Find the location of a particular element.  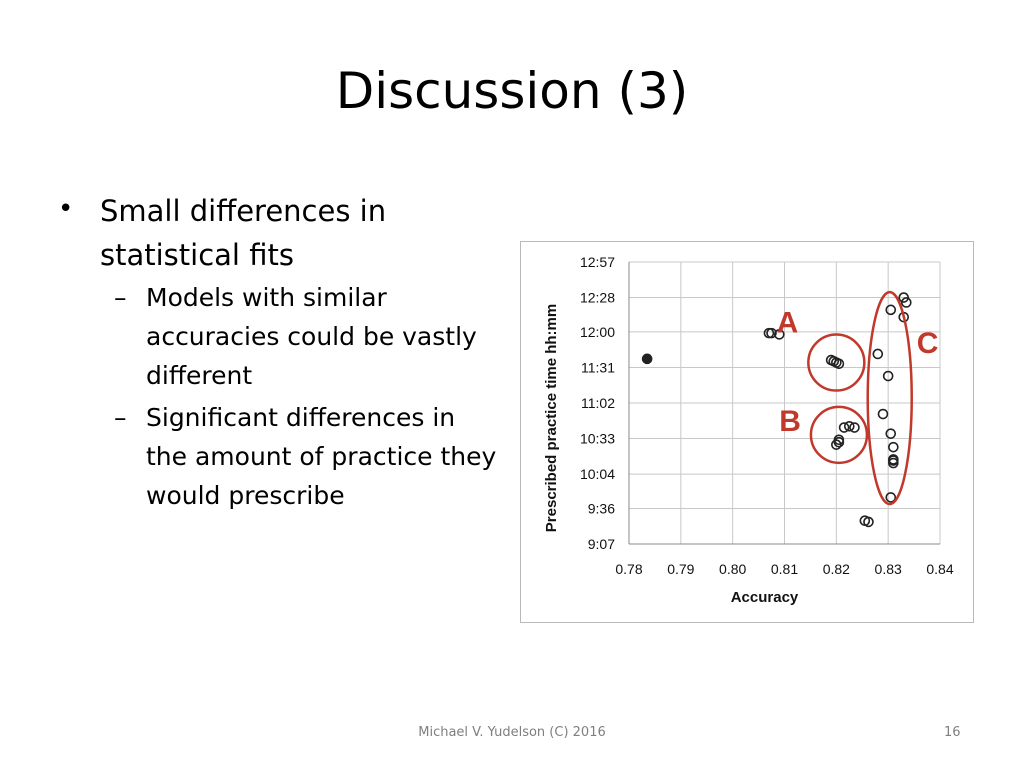

annotation-label-c: C is located at coordinates (928, 343).